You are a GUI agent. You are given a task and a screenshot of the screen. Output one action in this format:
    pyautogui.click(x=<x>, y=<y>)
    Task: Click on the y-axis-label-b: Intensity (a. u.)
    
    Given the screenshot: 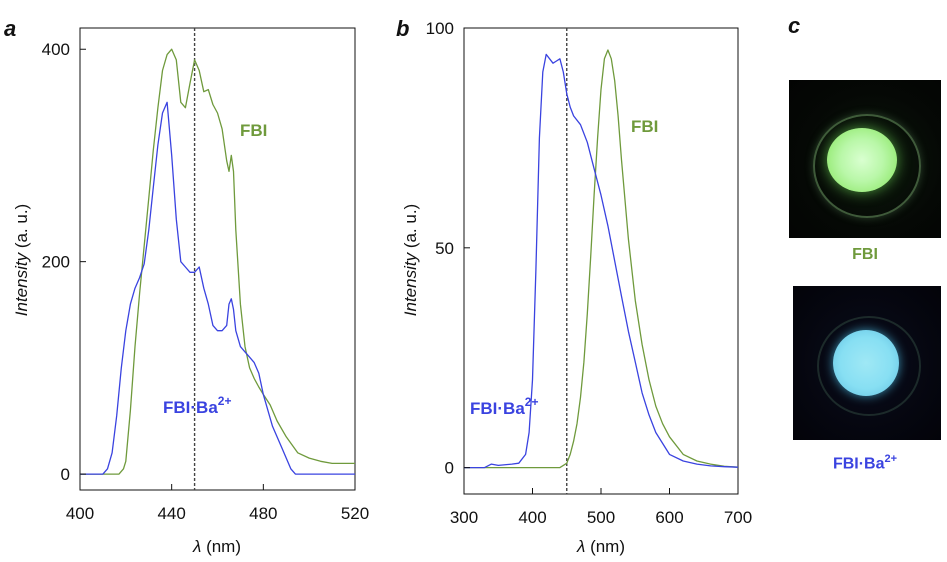 What is the action you would take?
    pyautogui.click(x=410, y=260)
    